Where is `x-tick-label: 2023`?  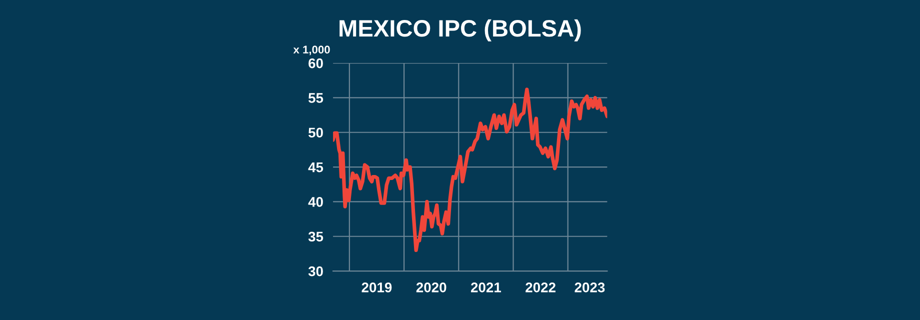 x-tick-label: 2023 is located at coordinates (589, 287).